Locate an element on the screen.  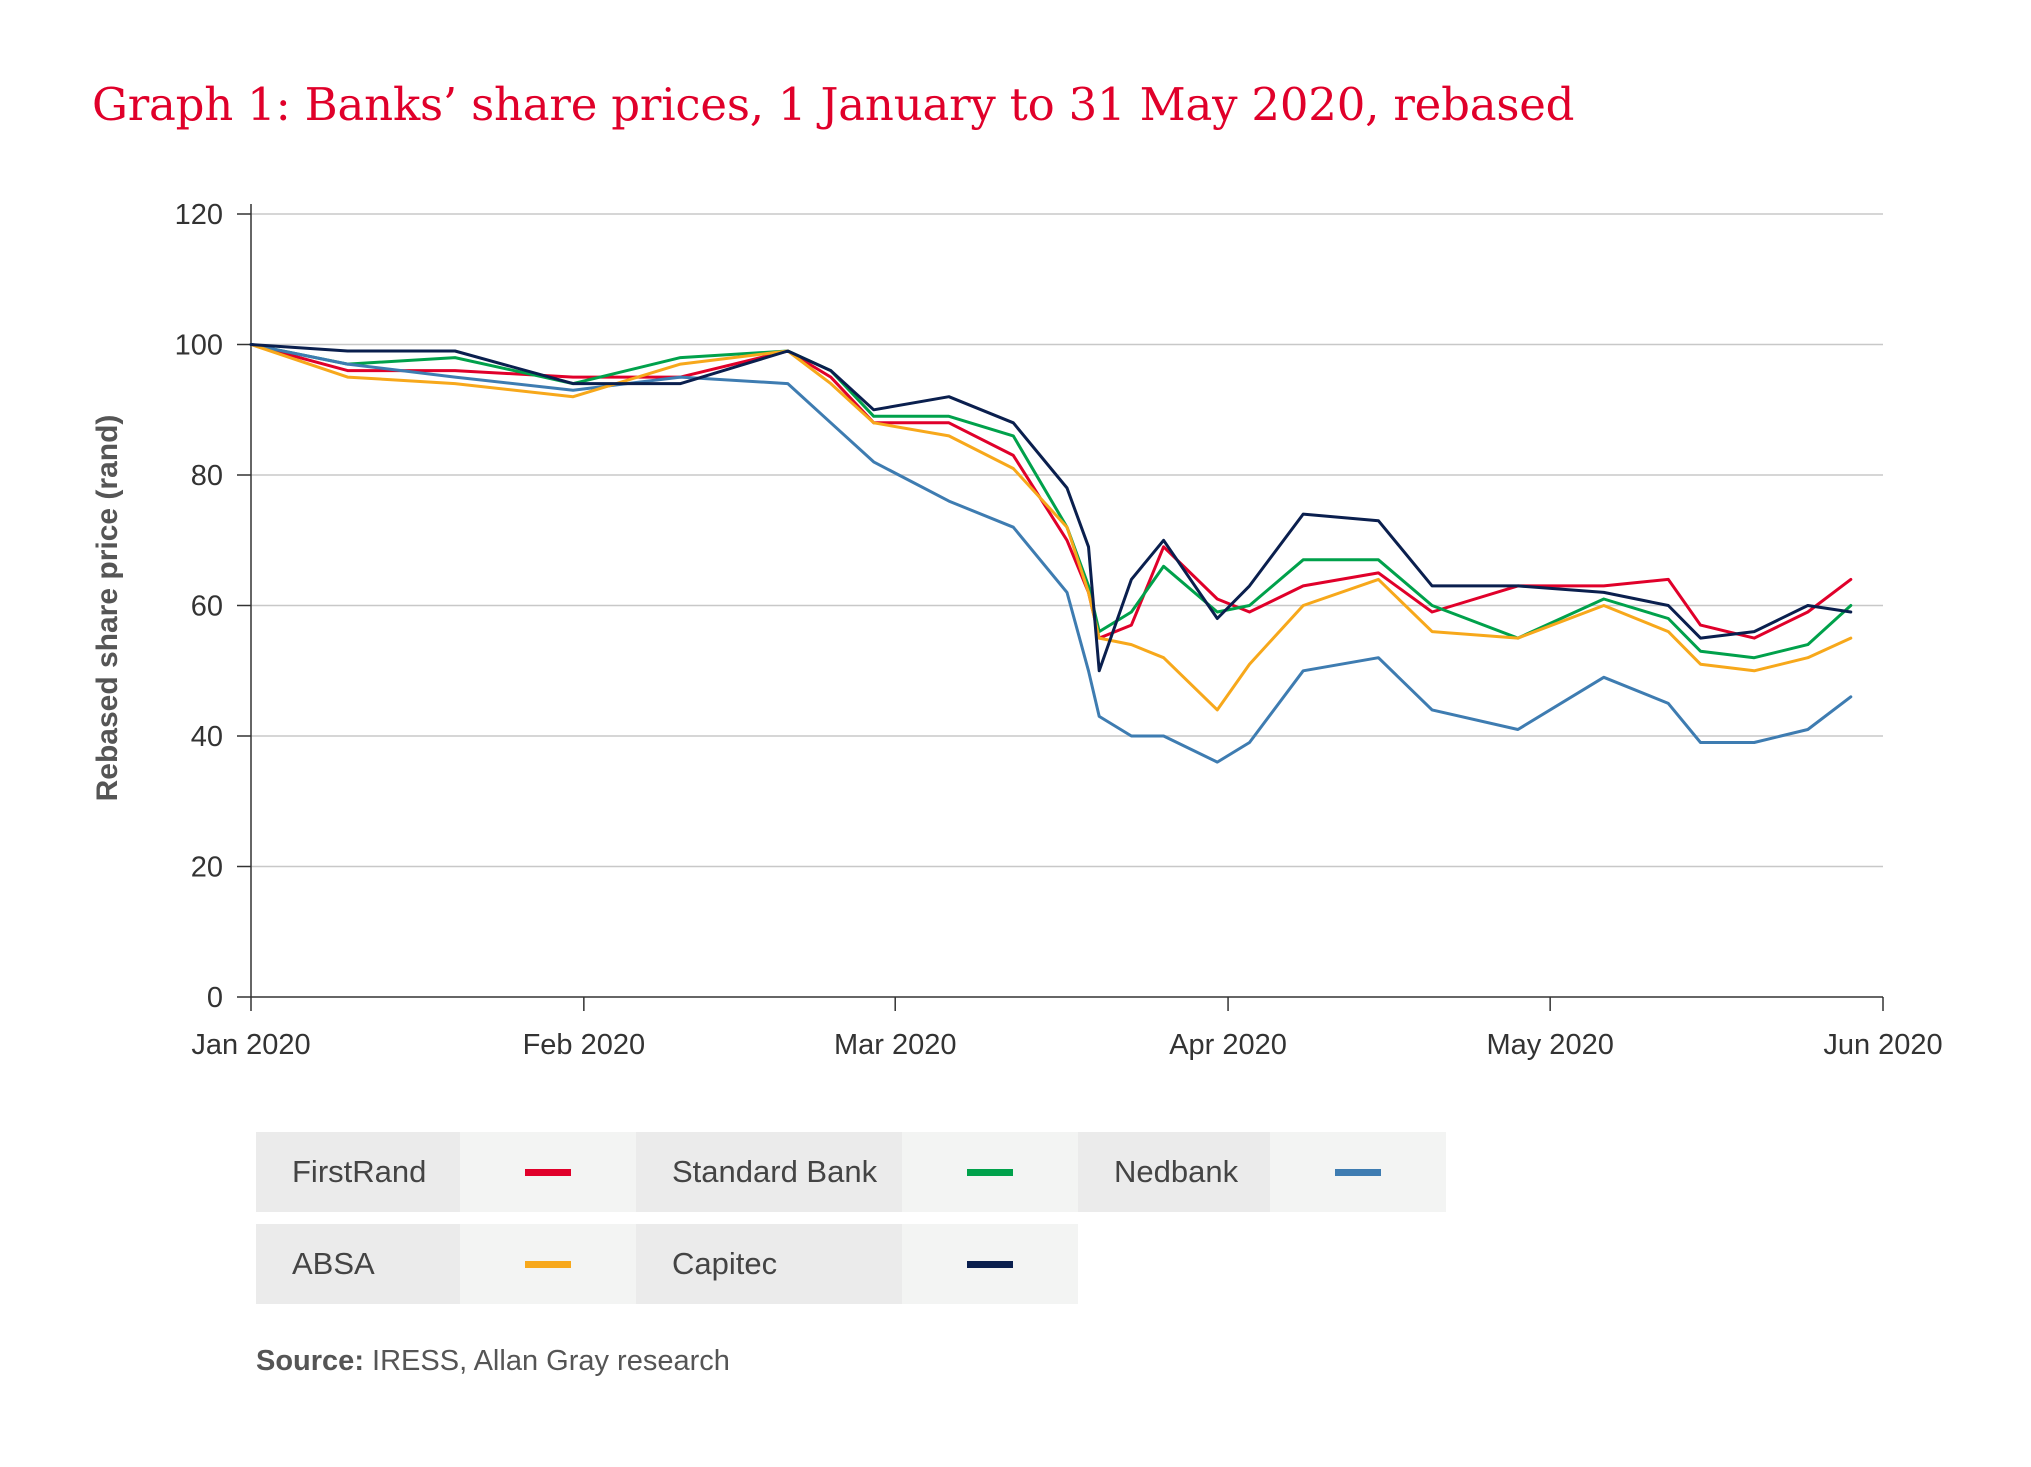
legend-label-absa: ABSA is located at coordinates (358, 1264).